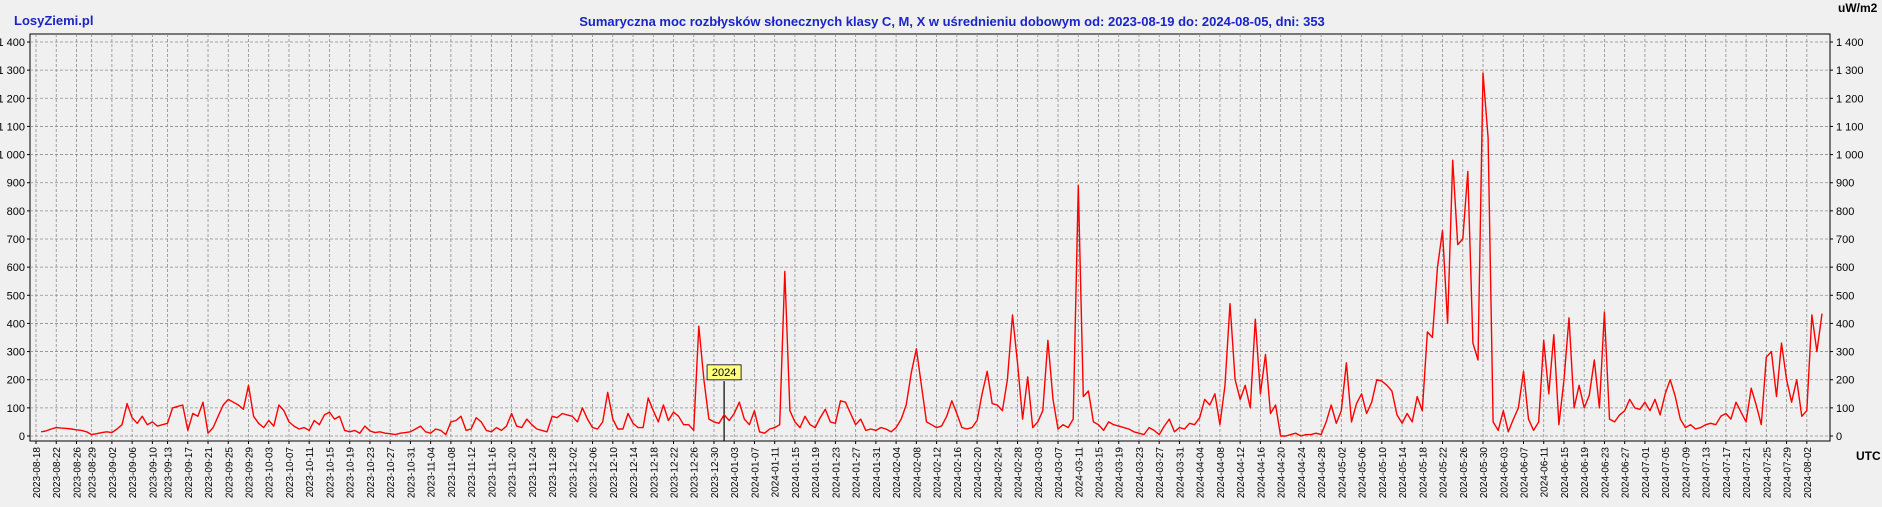 The image size is (1882, 507). I want to click on x-tick-label: 2023-09-02, so click(113, 473).